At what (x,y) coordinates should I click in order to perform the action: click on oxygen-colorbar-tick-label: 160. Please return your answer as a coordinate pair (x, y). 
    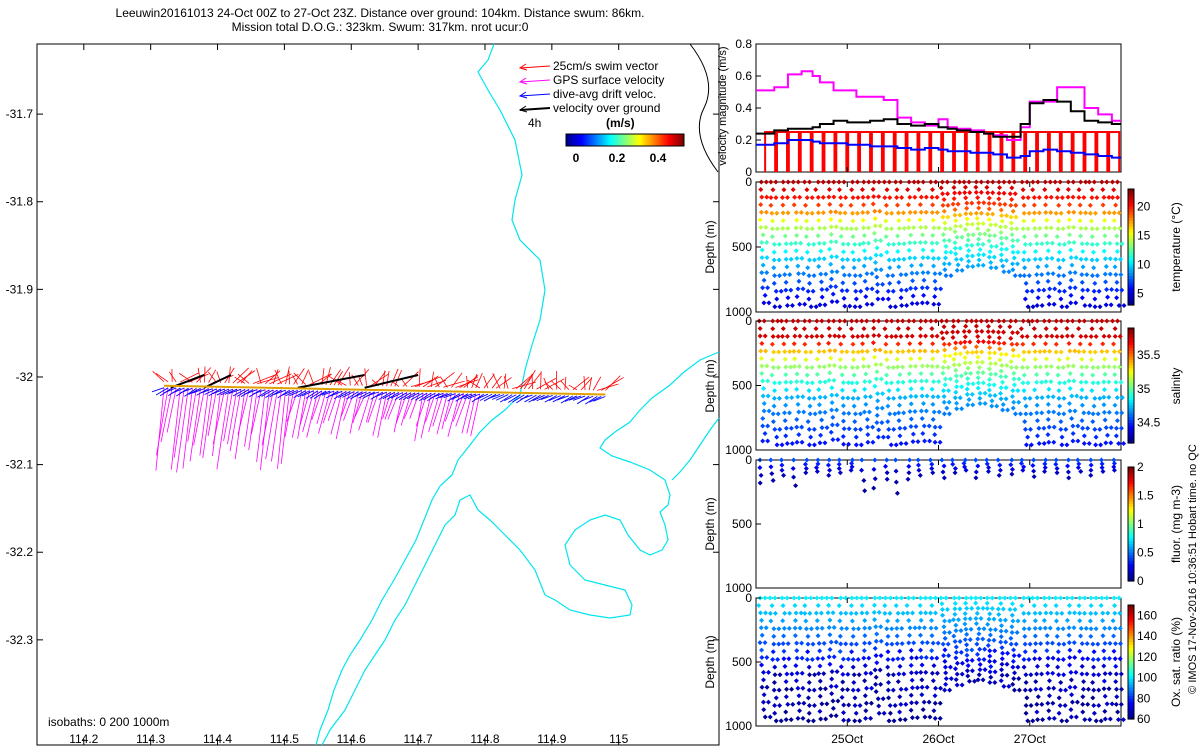
    Looking at the image, I should click on (1147, 615).